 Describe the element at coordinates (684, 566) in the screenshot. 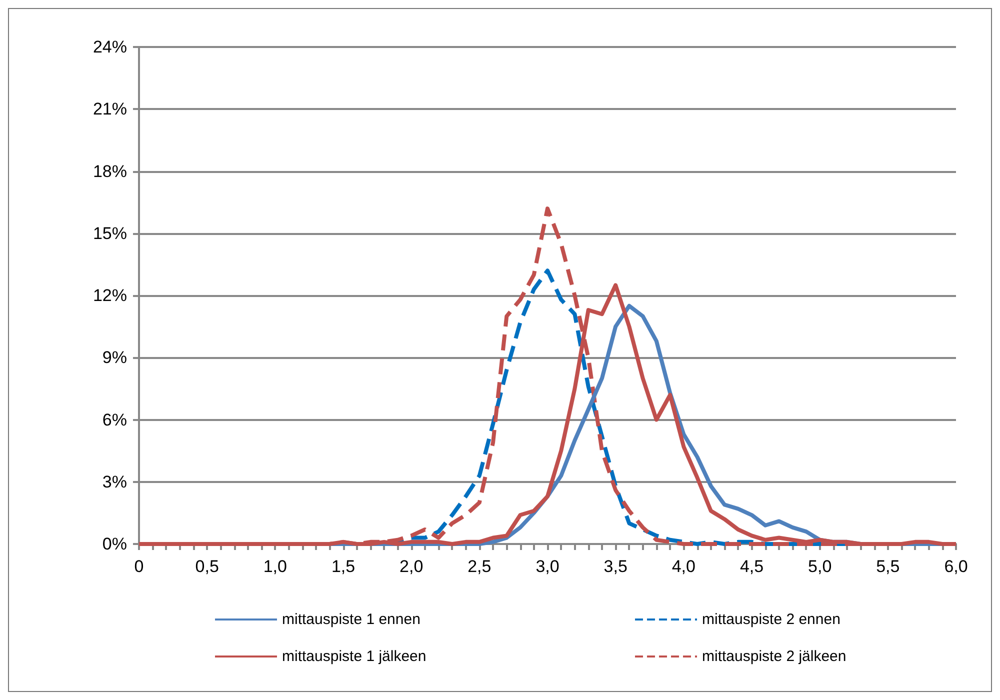

I see `x-tick-label: 4,0` at that location.